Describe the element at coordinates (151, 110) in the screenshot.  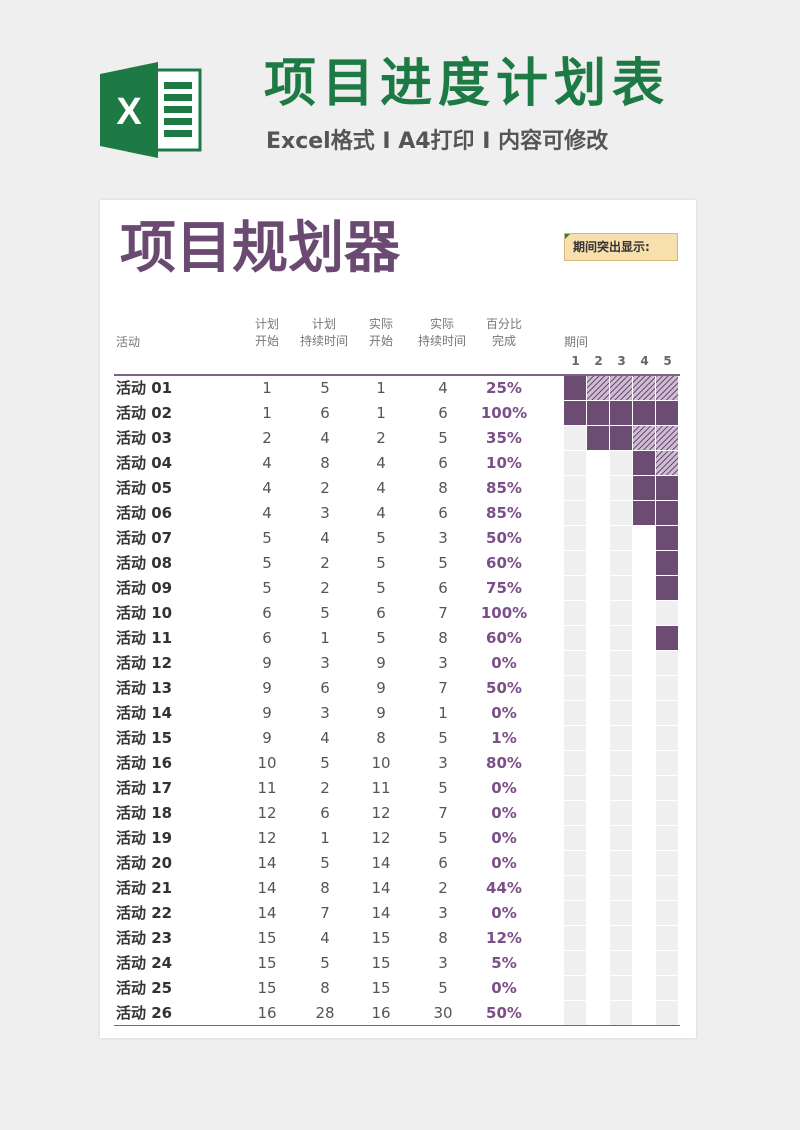
I see `excel-logo-icon: X` at that location.